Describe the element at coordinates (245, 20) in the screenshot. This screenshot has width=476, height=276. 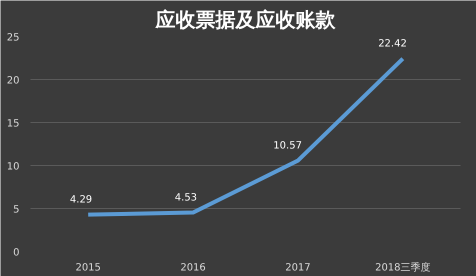
I see `chart-title: 应收票据及应收账款` at that location.